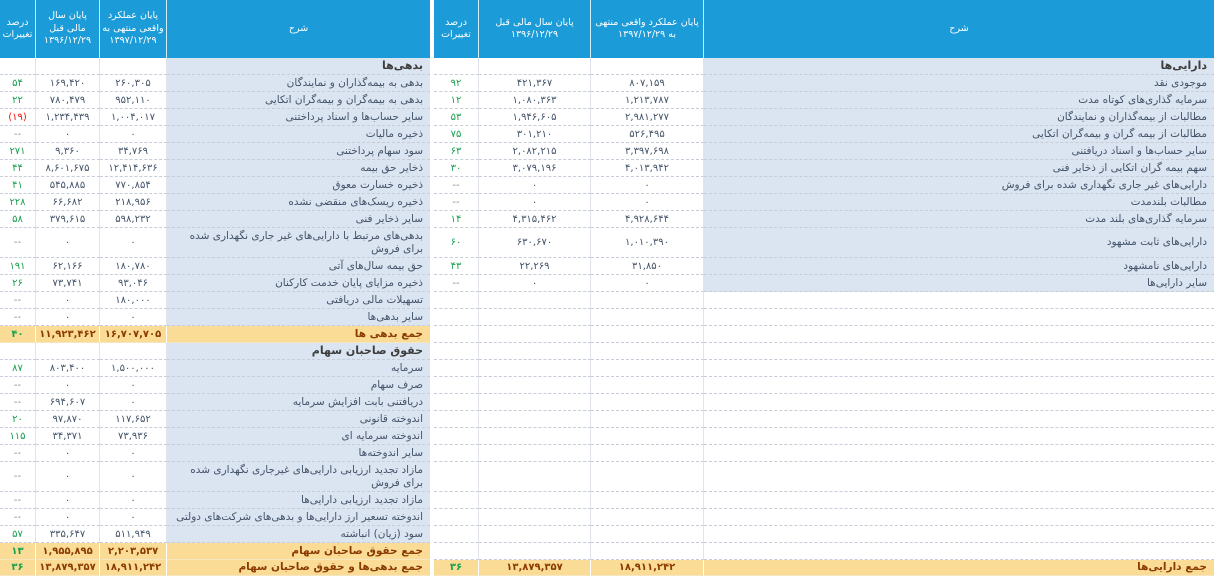  I want to click on pct-change-cell: ۱۴, so click(456, 219).